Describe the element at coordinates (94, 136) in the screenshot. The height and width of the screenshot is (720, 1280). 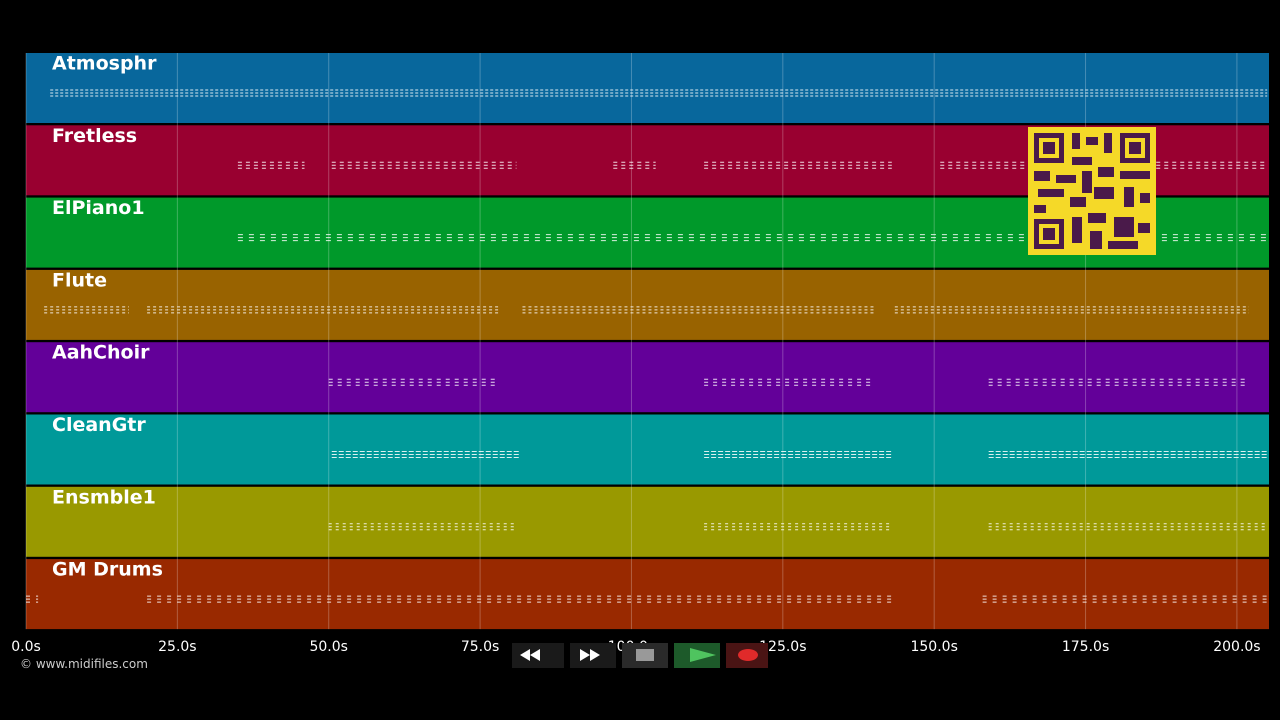
I see `track-name: Fretless` at that location.